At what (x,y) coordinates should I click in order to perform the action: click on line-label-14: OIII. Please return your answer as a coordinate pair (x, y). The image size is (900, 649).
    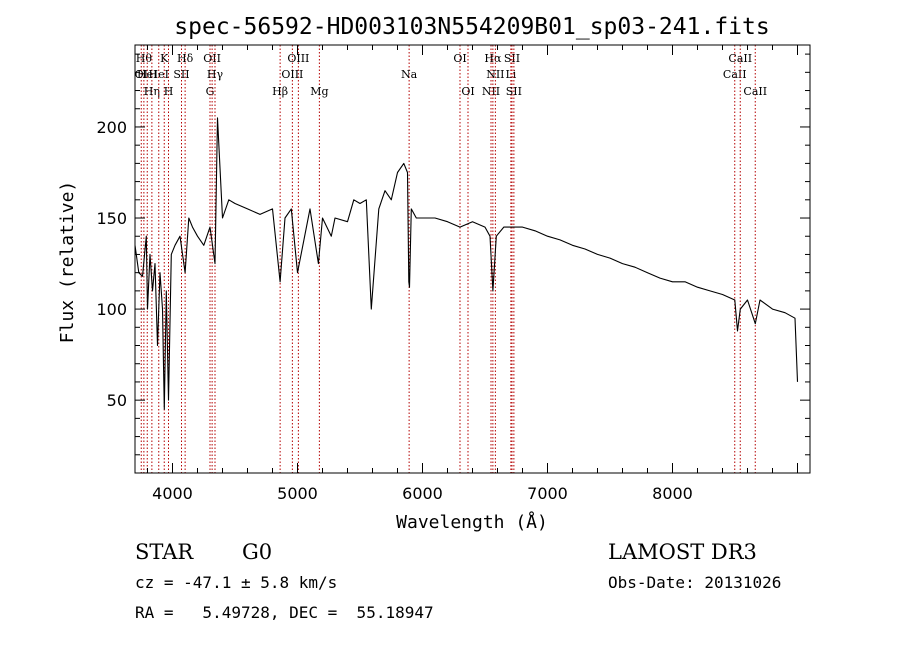
    Looking at the image, I should click on (298, 58).